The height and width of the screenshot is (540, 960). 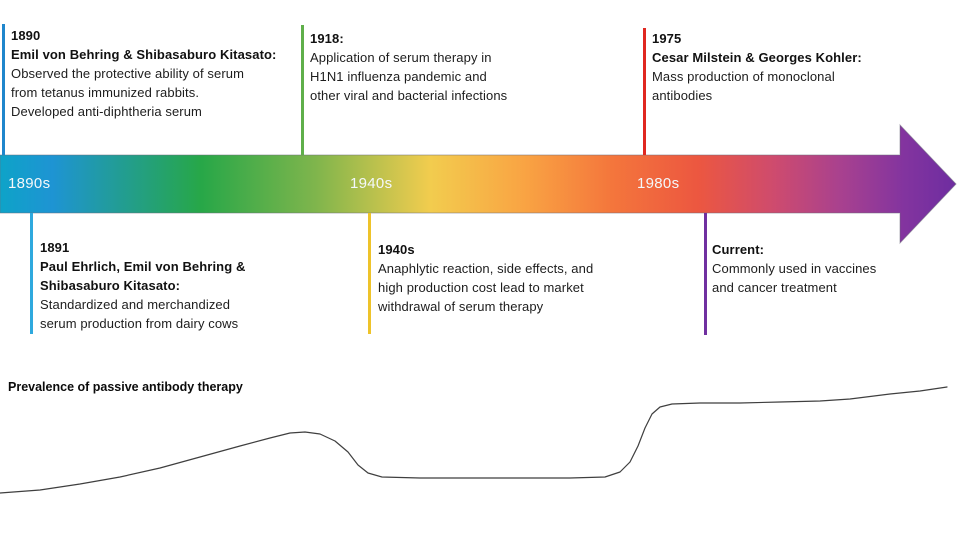 I want to click on event-desc: serum production from dairy cows, so click(x=139, y=323).